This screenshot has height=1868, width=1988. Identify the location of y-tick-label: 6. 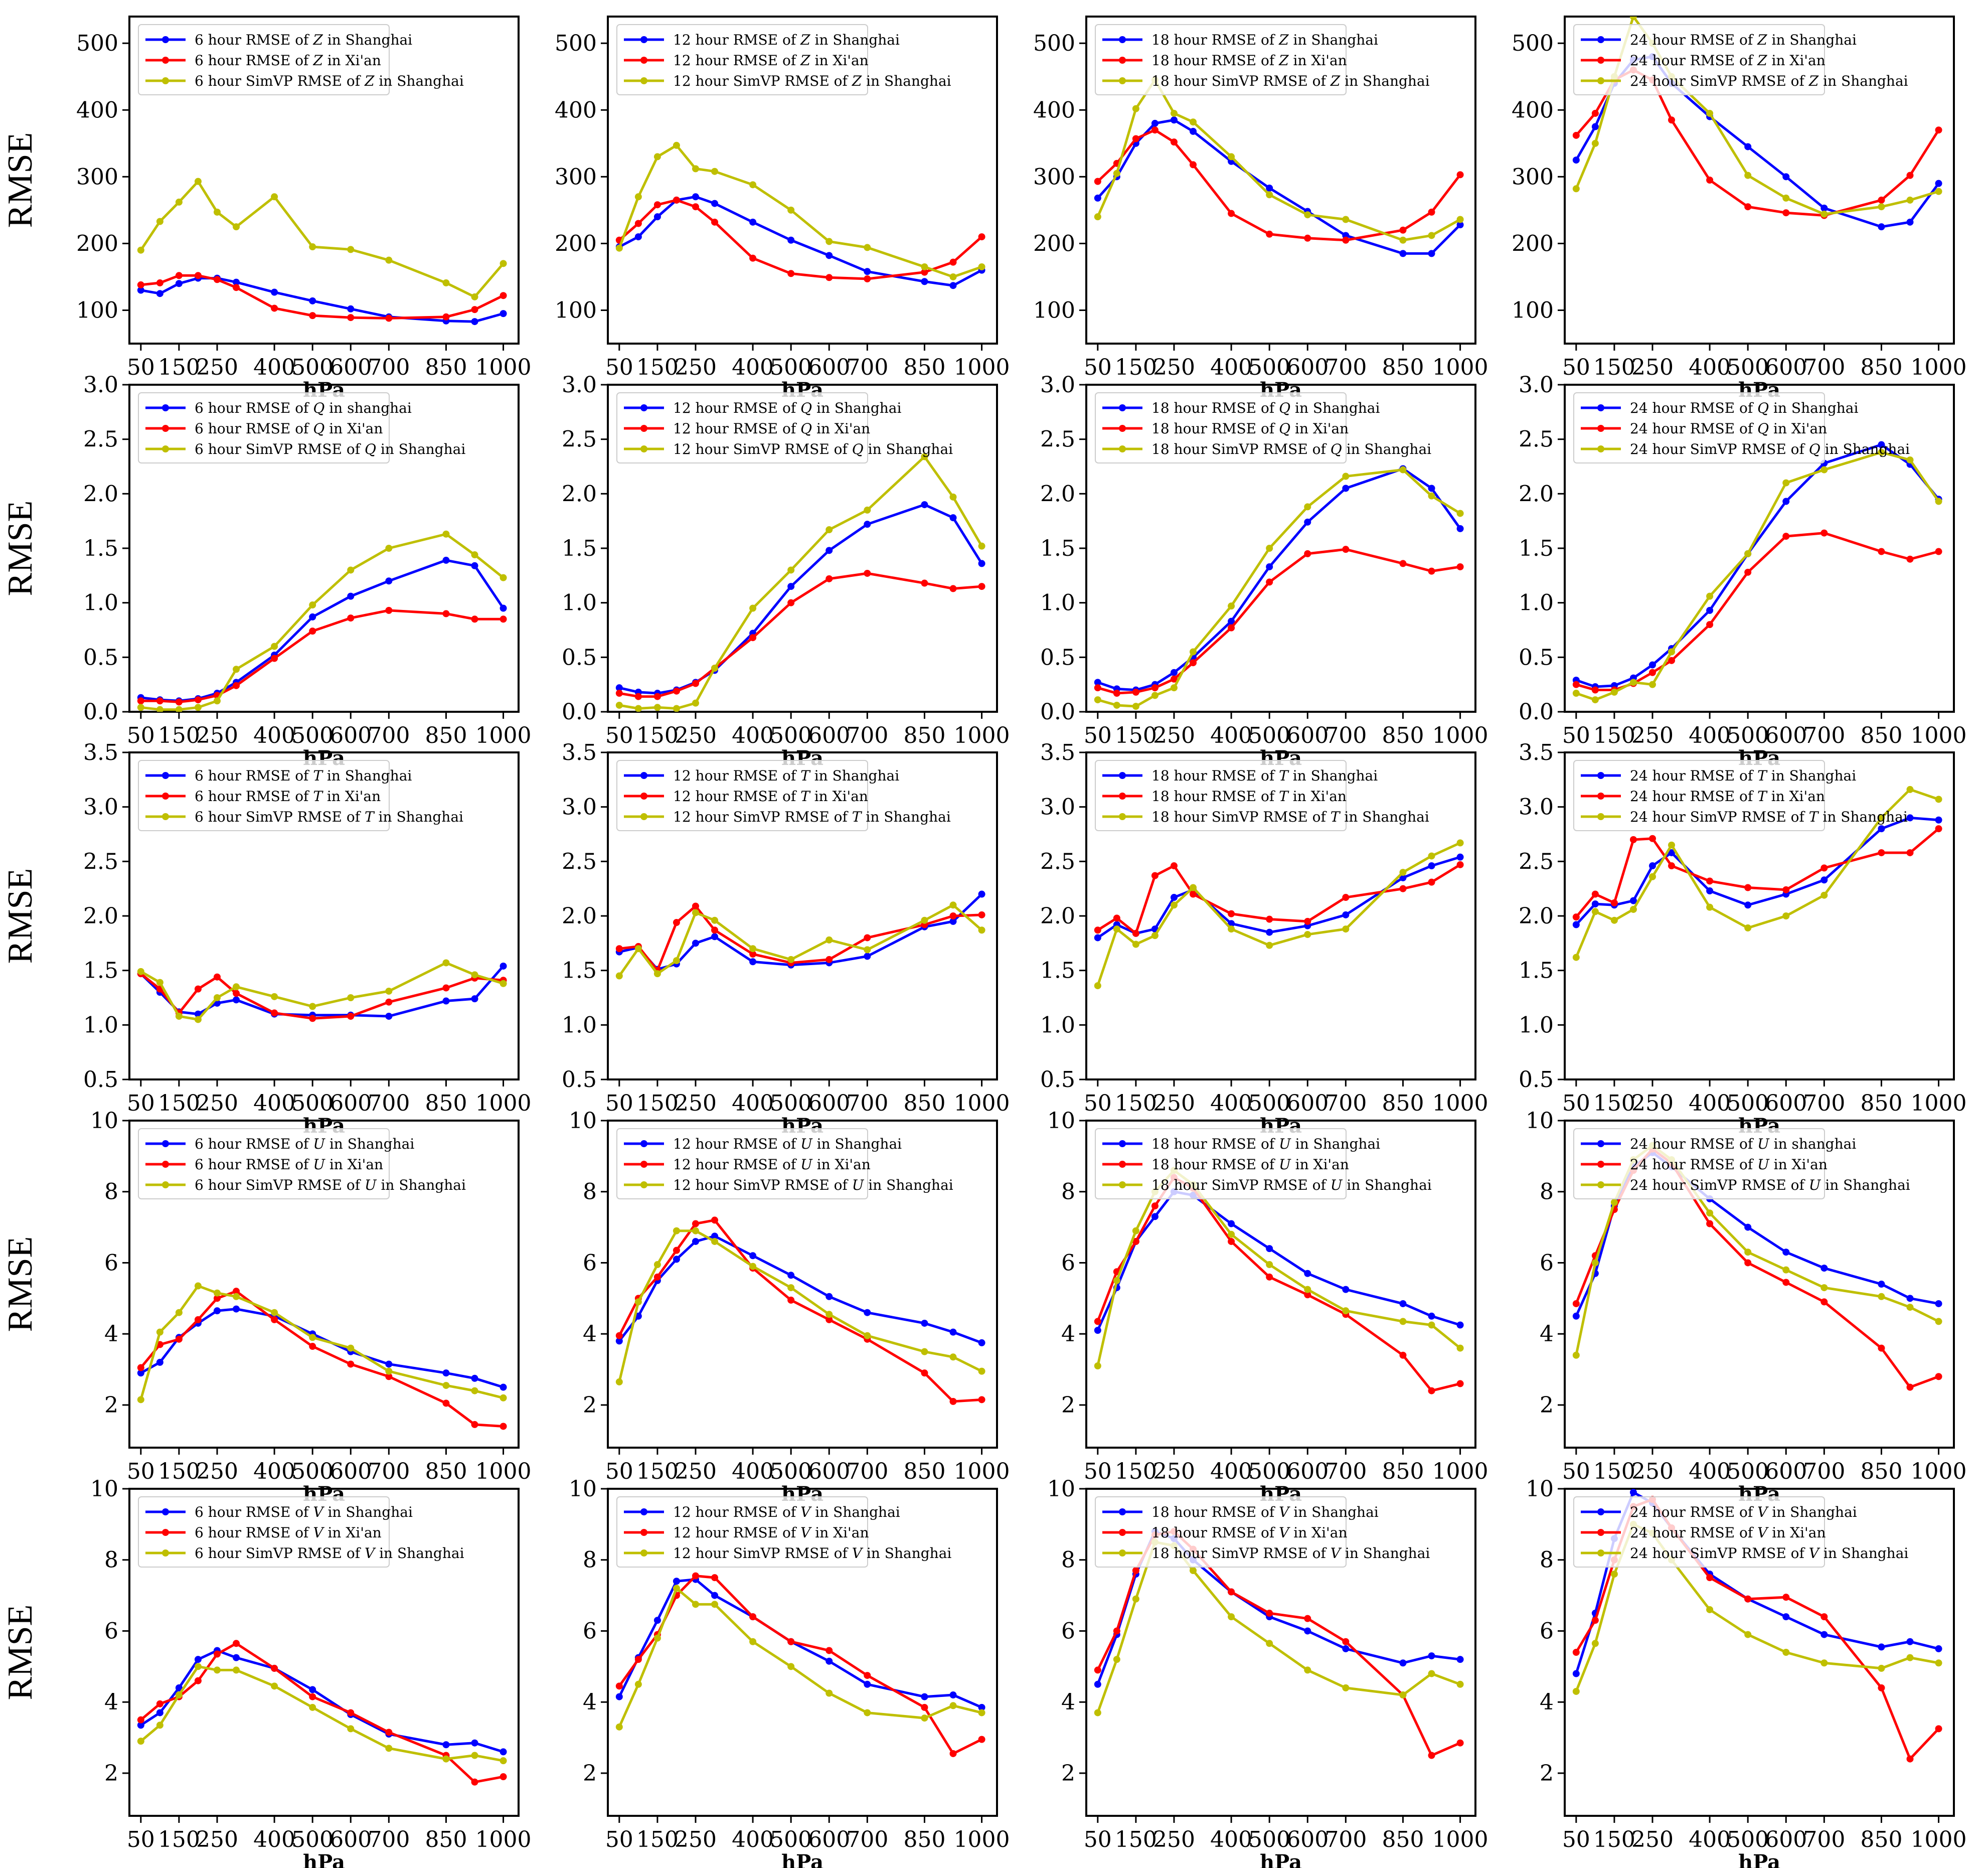
(1547, 1263).